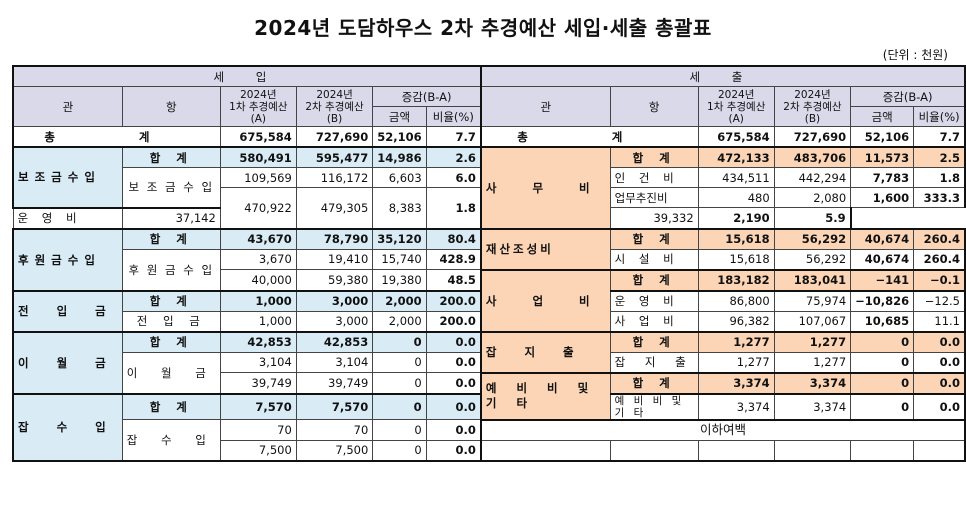 This screenshot has width=966, height=525. What do you see at coordinates (334, 430) in the screenshot?
I see `income-cell: 70` at bounding box center [334, 430].